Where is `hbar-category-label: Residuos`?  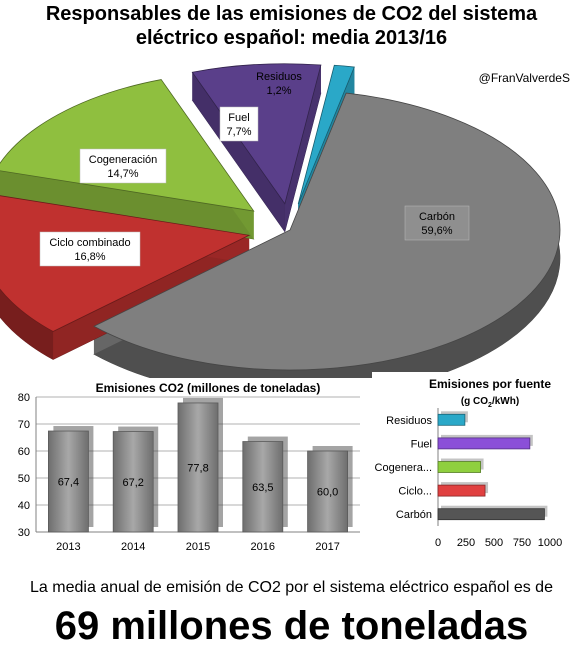
hbar-category-label: Residuos is located at coordinates (409, 421).